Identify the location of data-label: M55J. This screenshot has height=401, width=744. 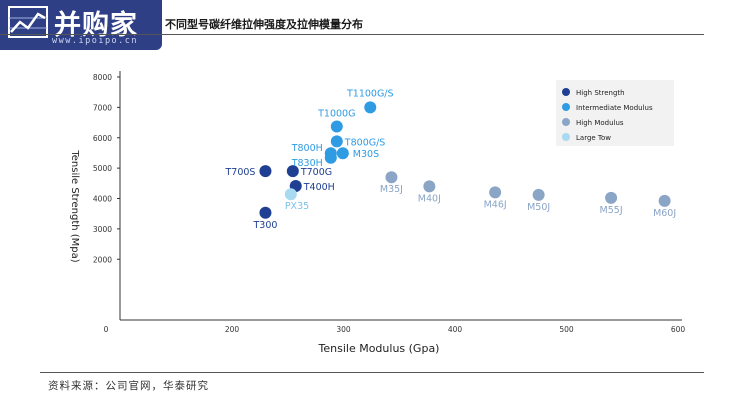
(611, 210).